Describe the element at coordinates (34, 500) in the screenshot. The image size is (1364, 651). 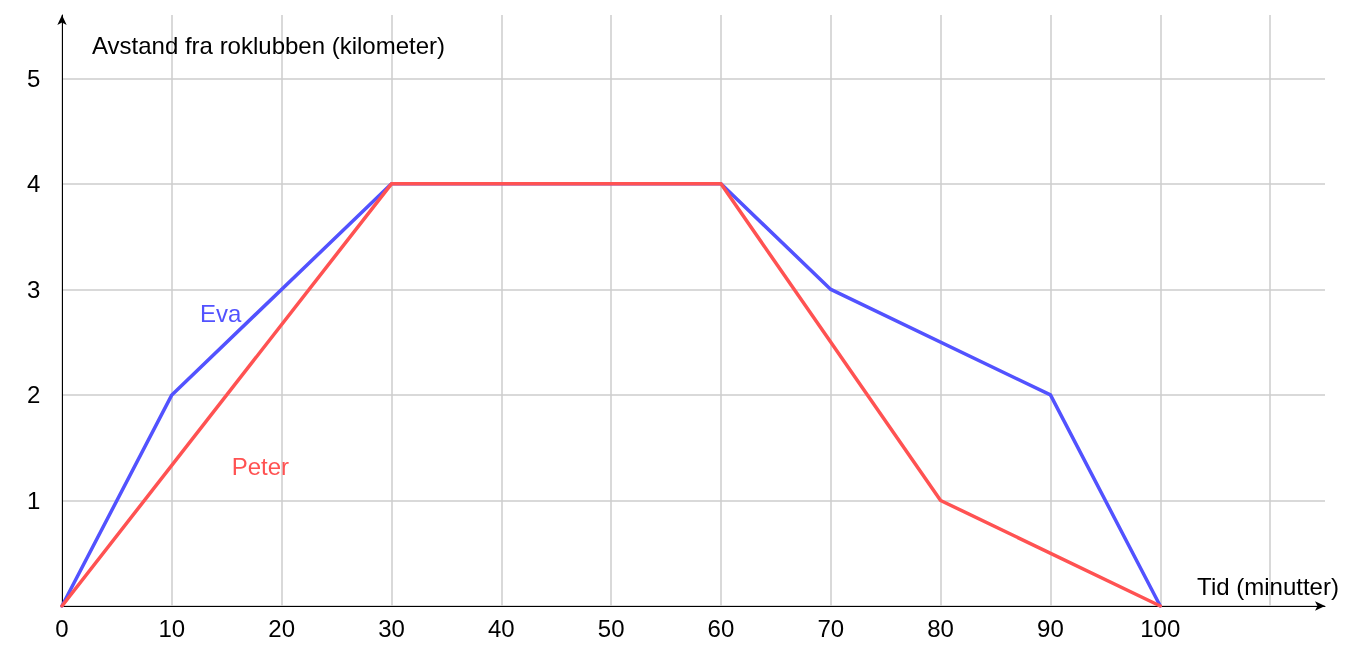
I see `y-tick-label: 1` at that location.